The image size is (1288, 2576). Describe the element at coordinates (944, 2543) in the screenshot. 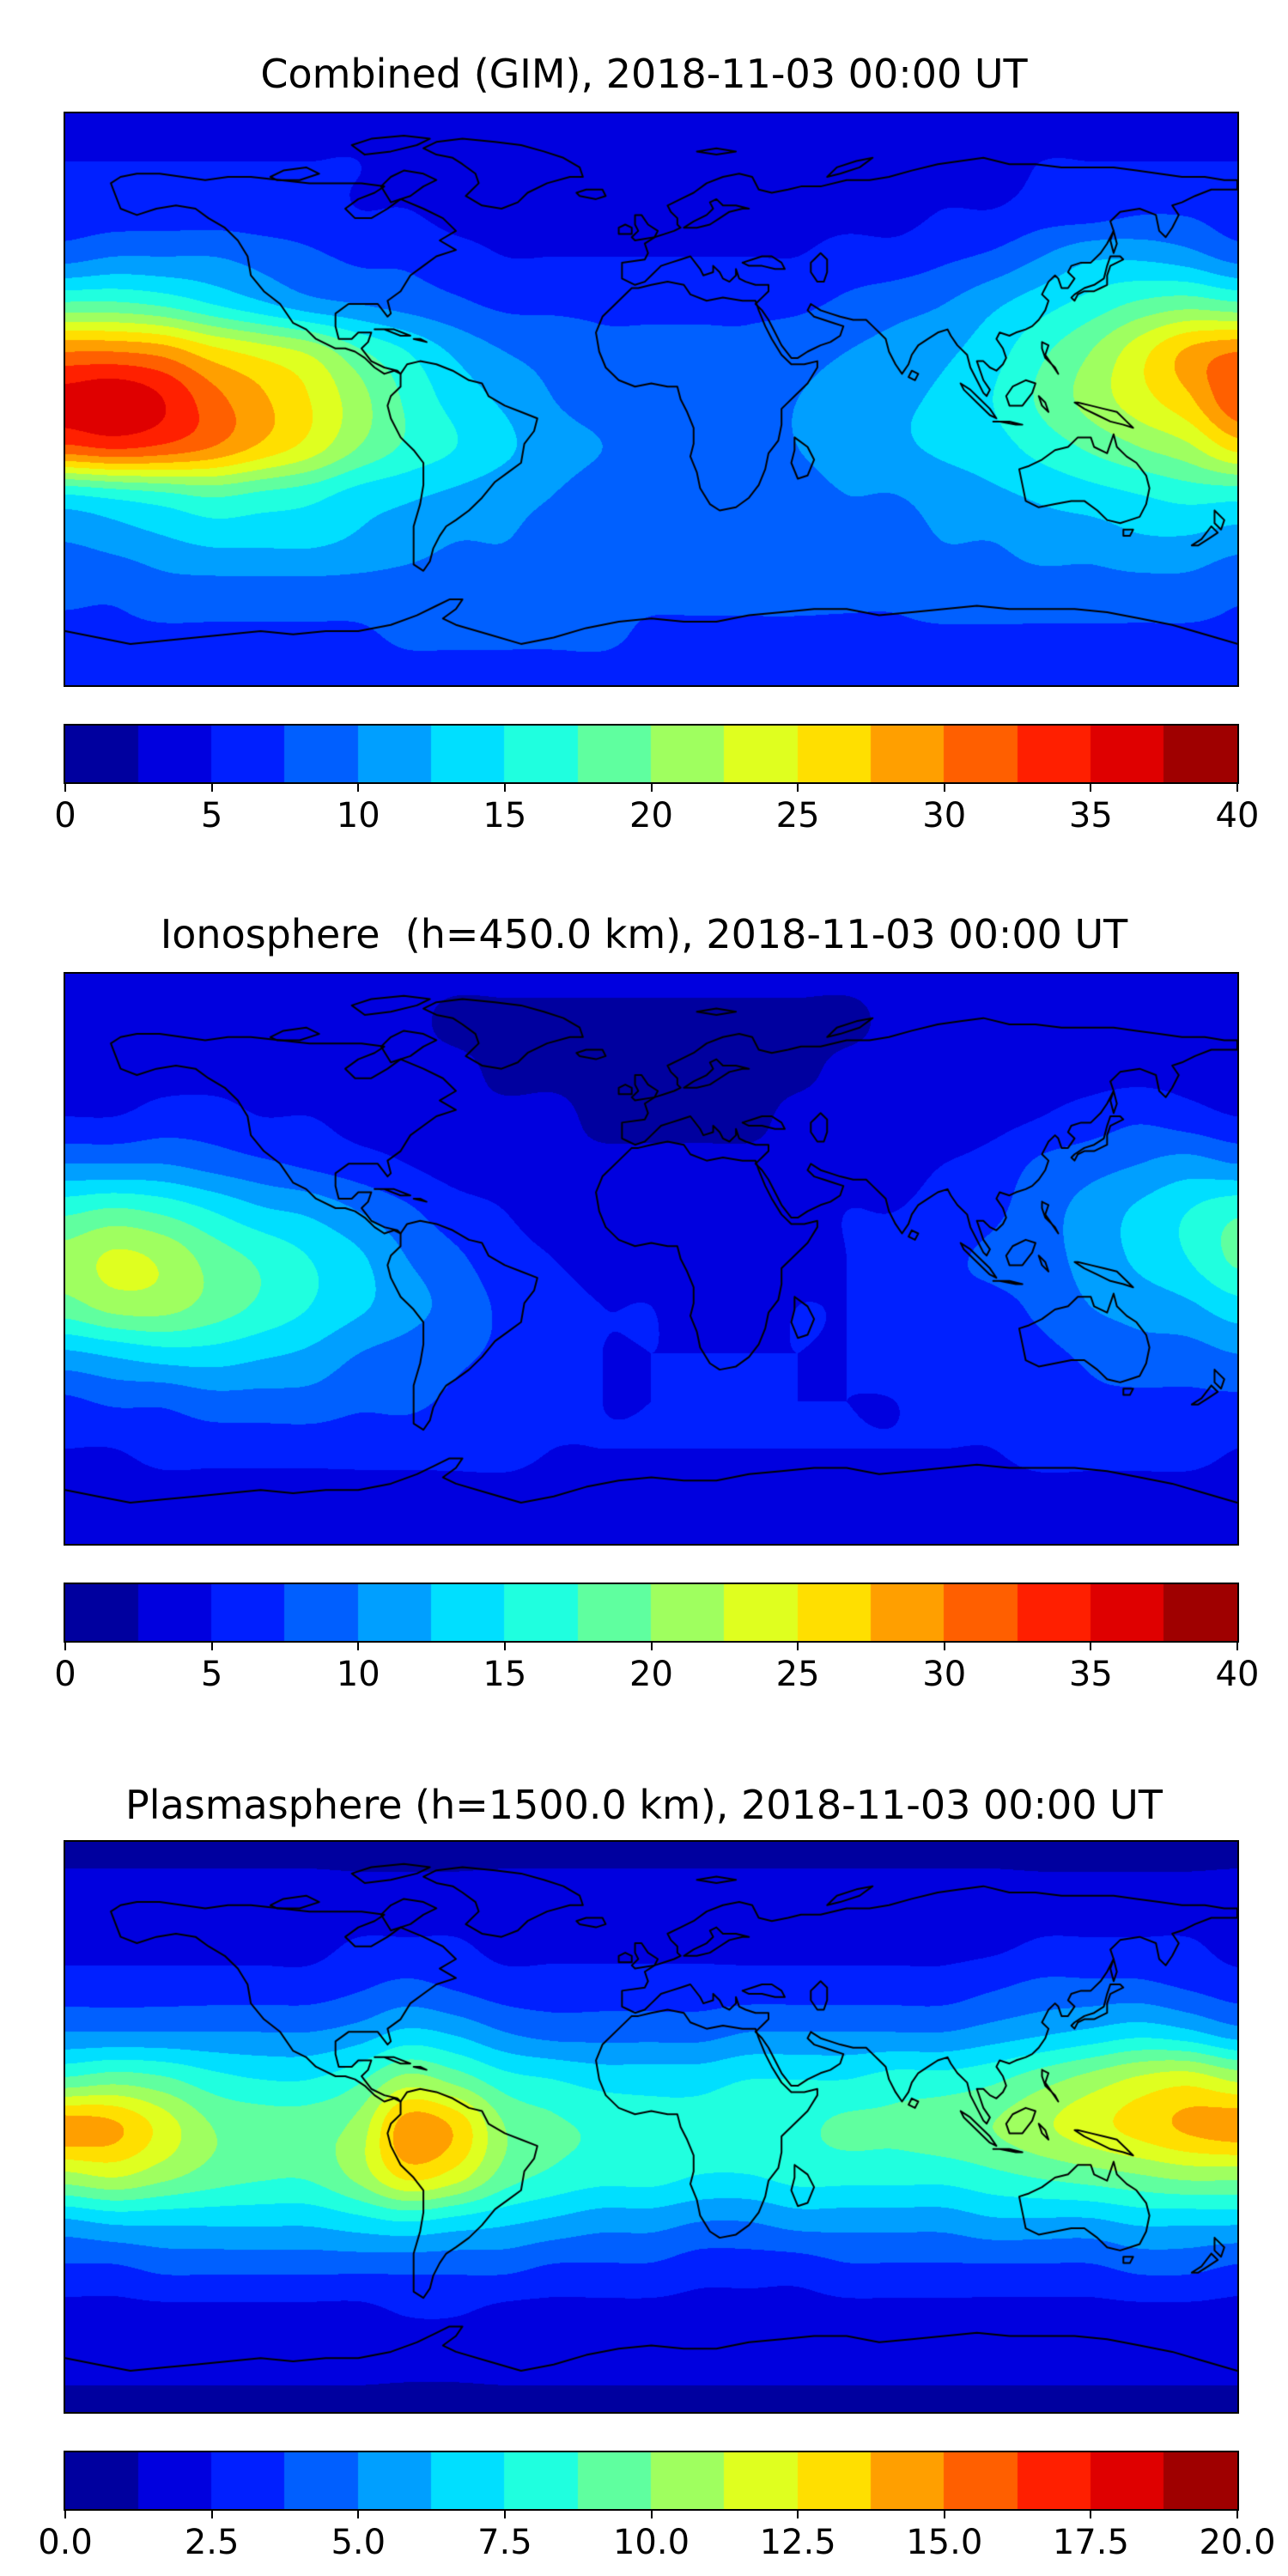

I see `colorbar-tick-label: 15.0` at that location.